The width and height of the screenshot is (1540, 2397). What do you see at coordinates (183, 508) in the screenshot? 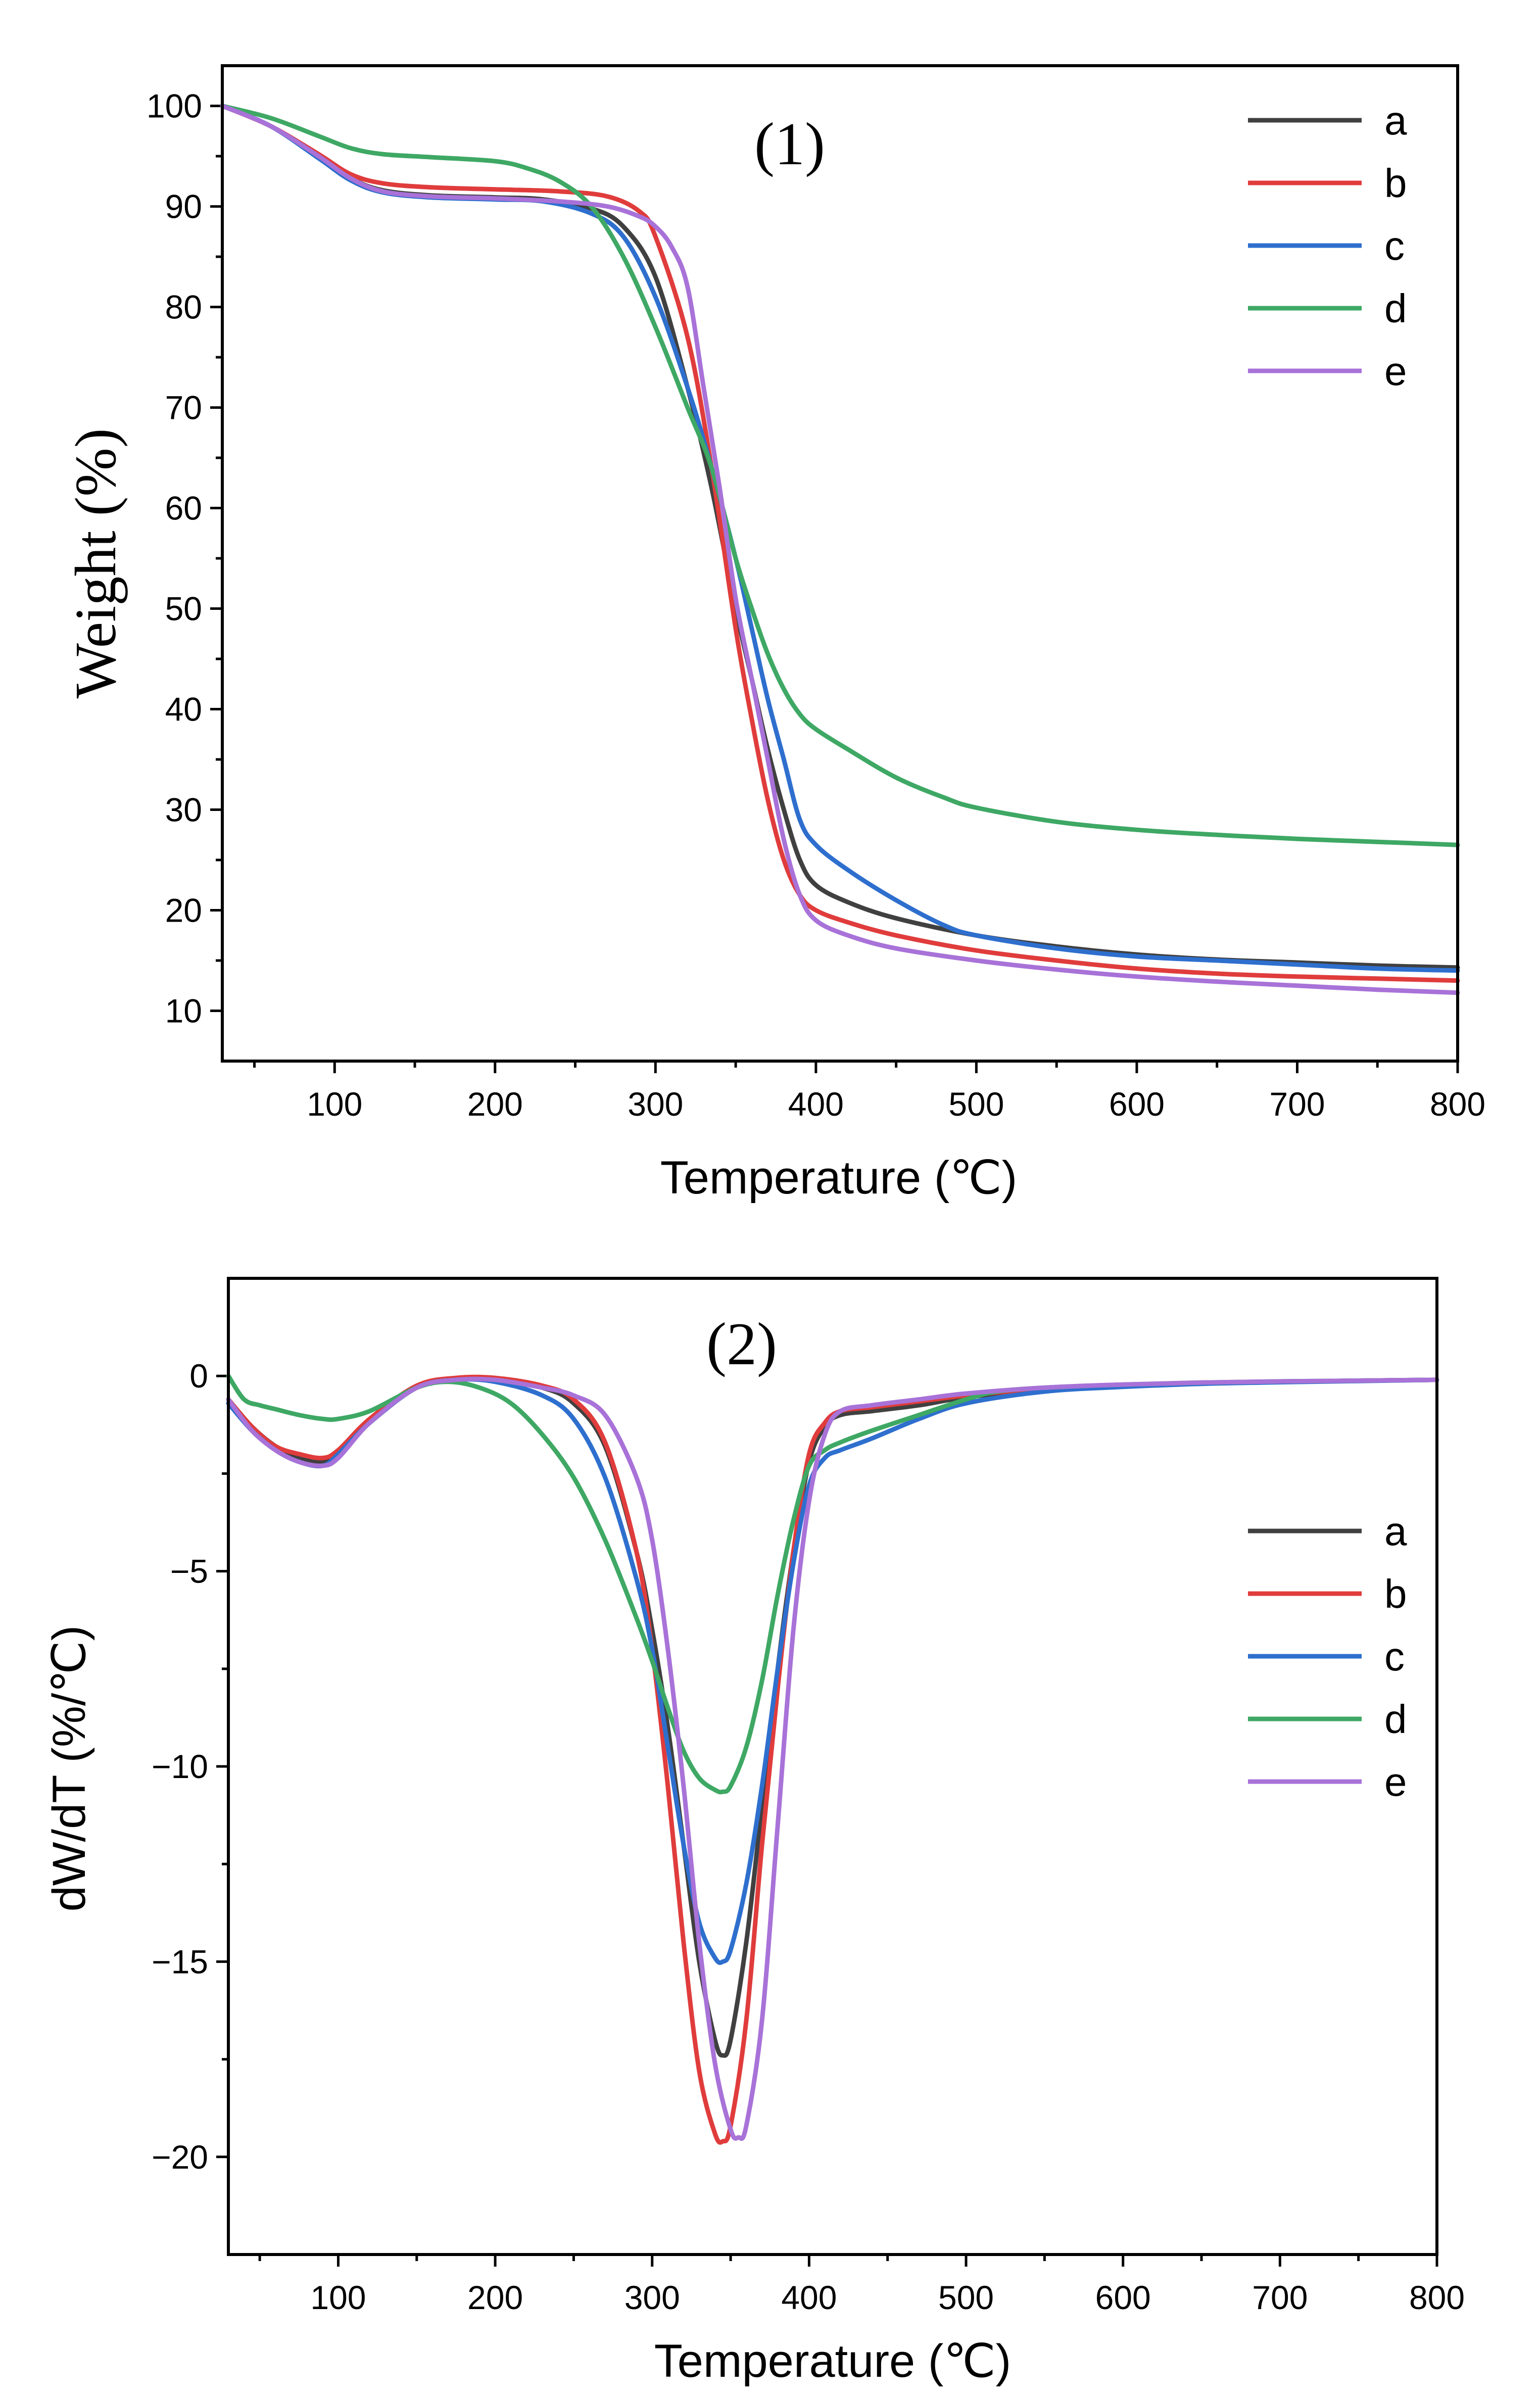
I see `y-tick-label: 60` at bounding box center [183, 508].